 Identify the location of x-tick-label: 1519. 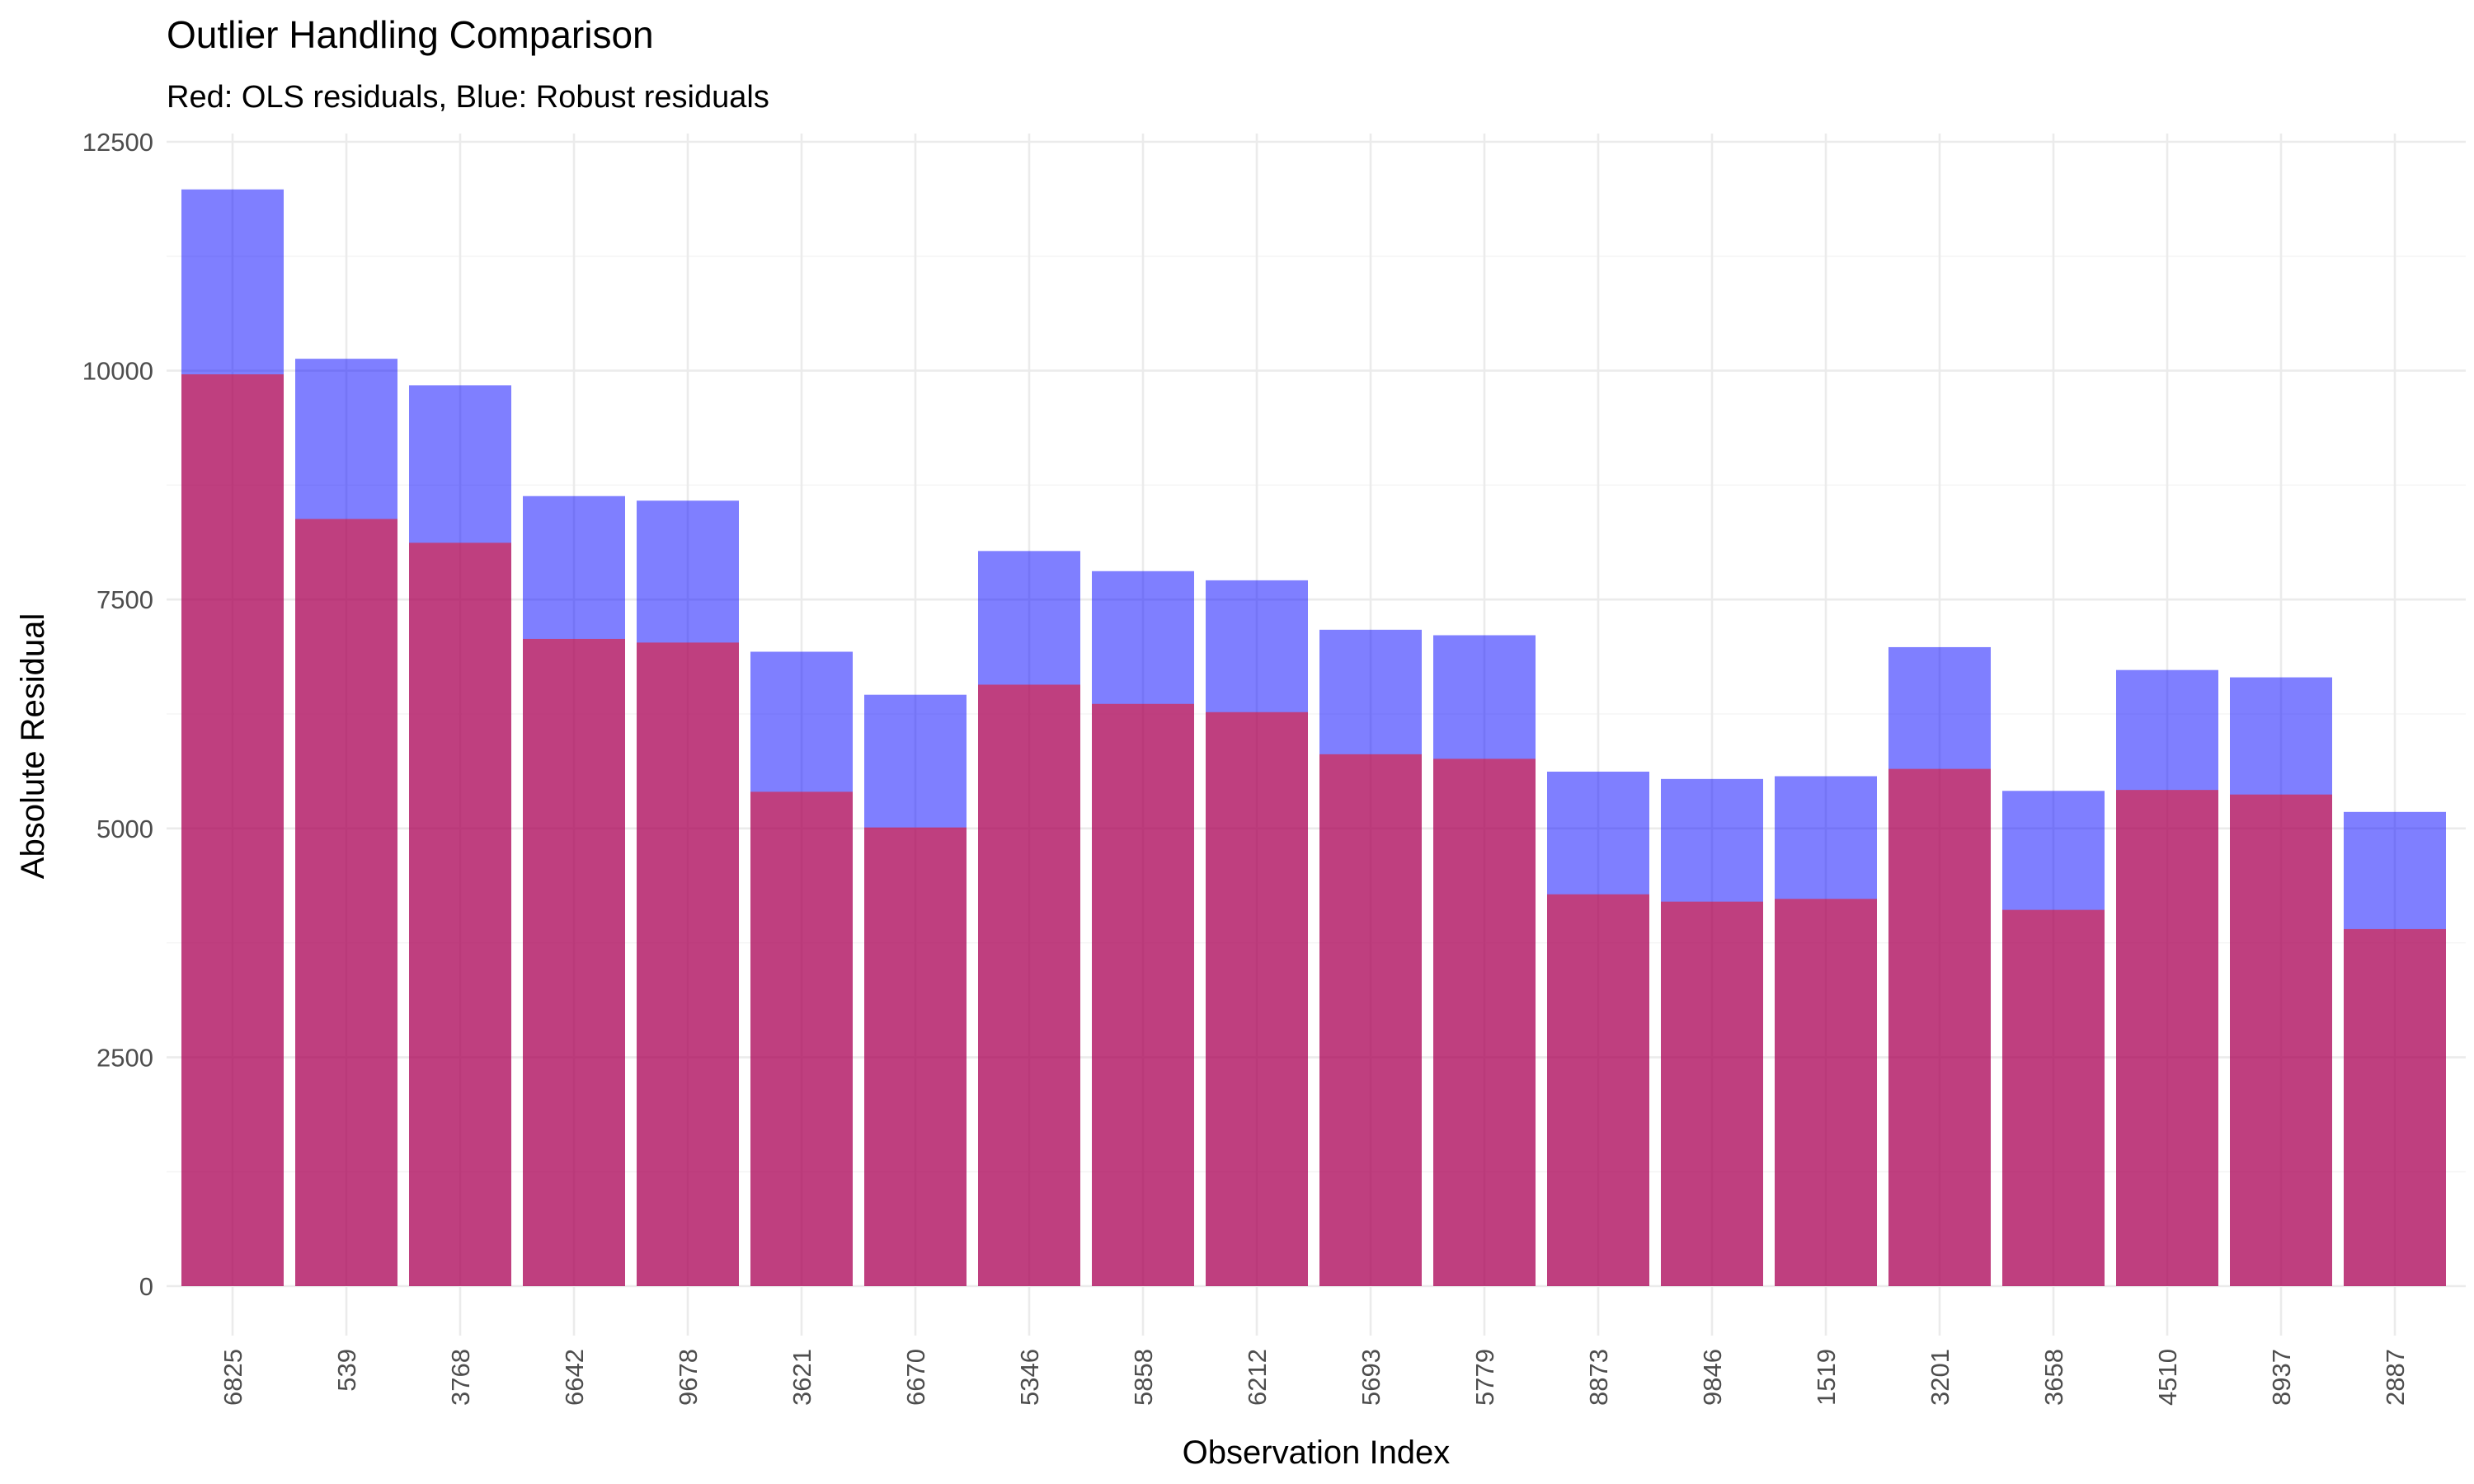
(1826, 1377).